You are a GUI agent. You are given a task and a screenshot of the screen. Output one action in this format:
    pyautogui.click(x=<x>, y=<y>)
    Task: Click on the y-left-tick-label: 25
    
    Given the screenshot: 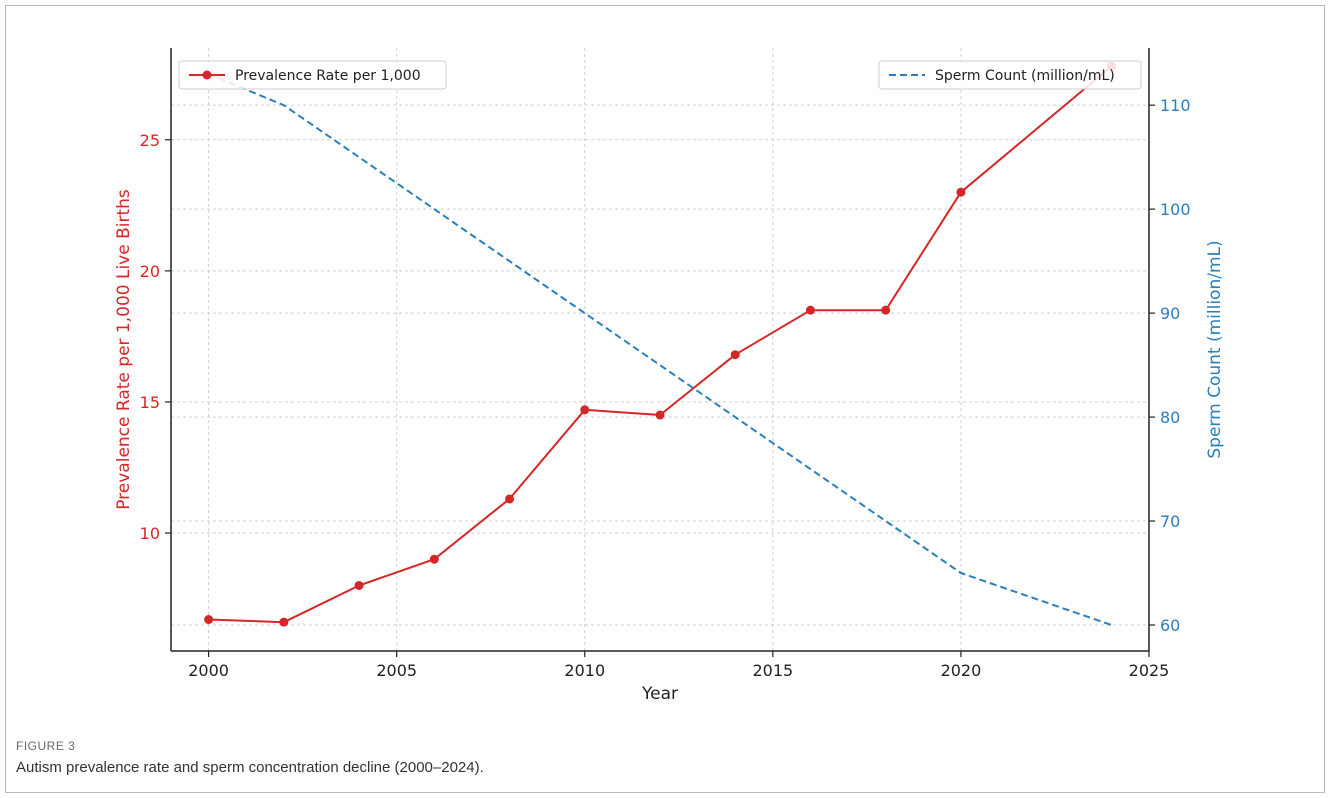 What is the action you would take?
    pyautogui.click(x=150, y=140)
    